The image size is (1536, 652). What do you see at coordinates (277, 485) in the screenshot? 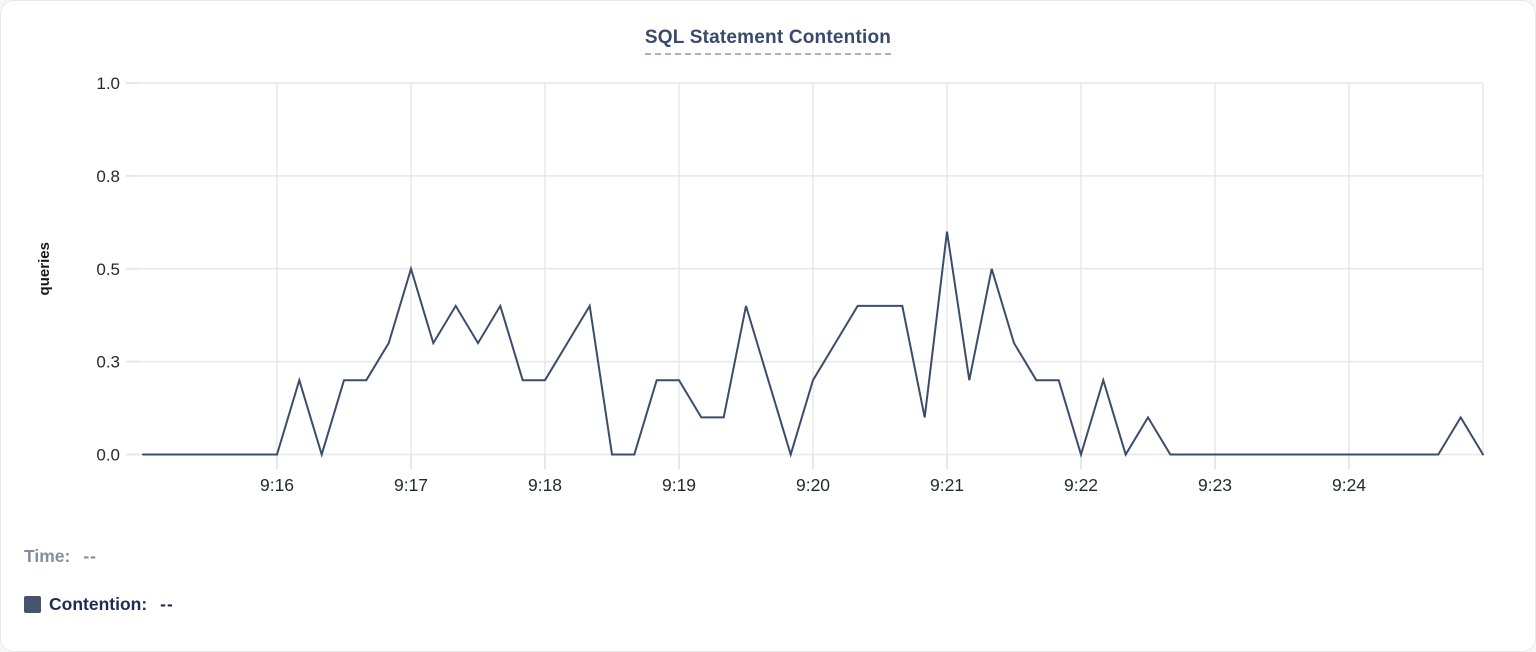
I see `x-tick-label: 9:16` at bounding box center [277, 485].